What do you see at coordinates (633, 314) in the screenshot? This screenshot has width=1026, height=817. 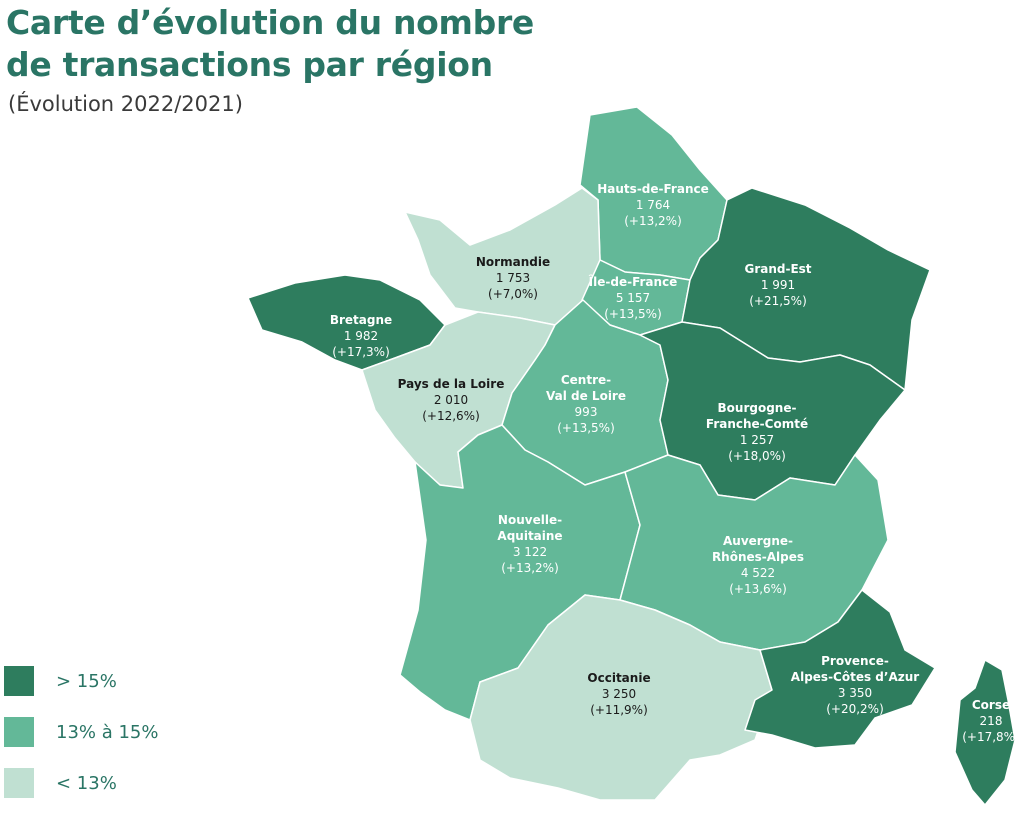 I see `region-change-ile-de-france: (+13,5%)` at bounding box center [633, 314].